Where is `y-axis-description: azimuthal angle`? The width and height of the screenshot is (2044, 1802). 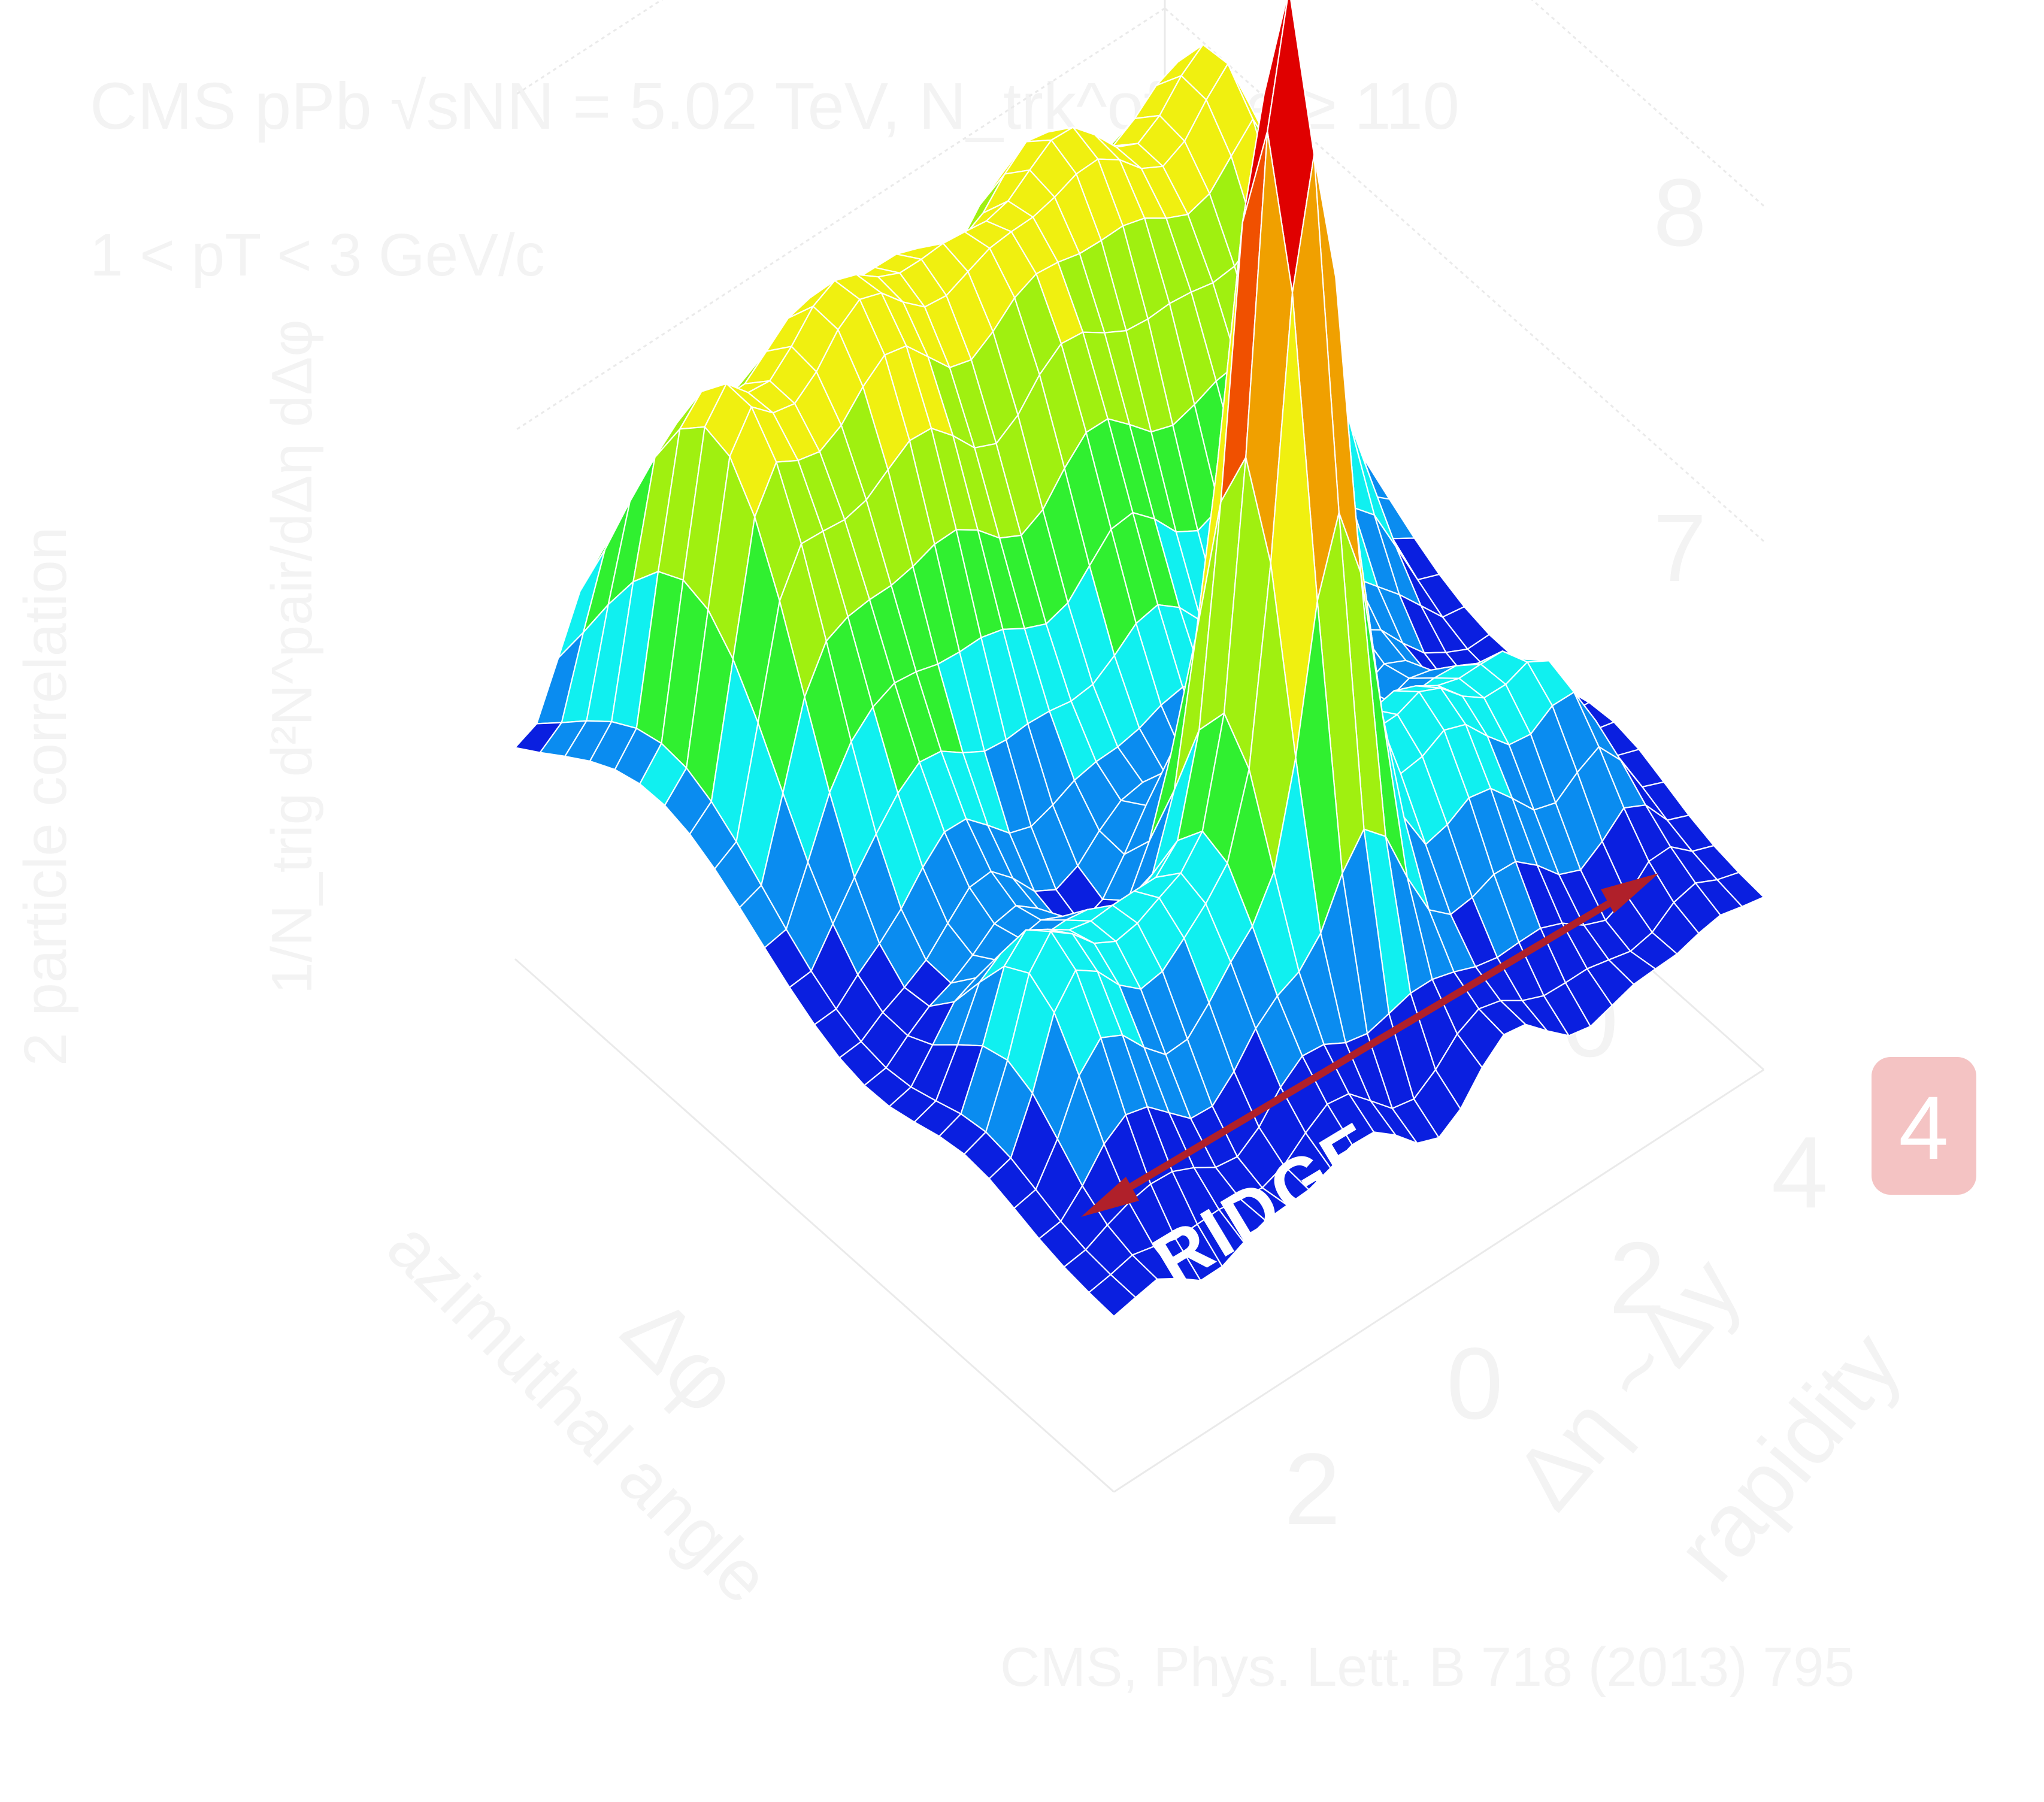
y-axis-description: azimuthal angle is located at coordinates (579, 1412).